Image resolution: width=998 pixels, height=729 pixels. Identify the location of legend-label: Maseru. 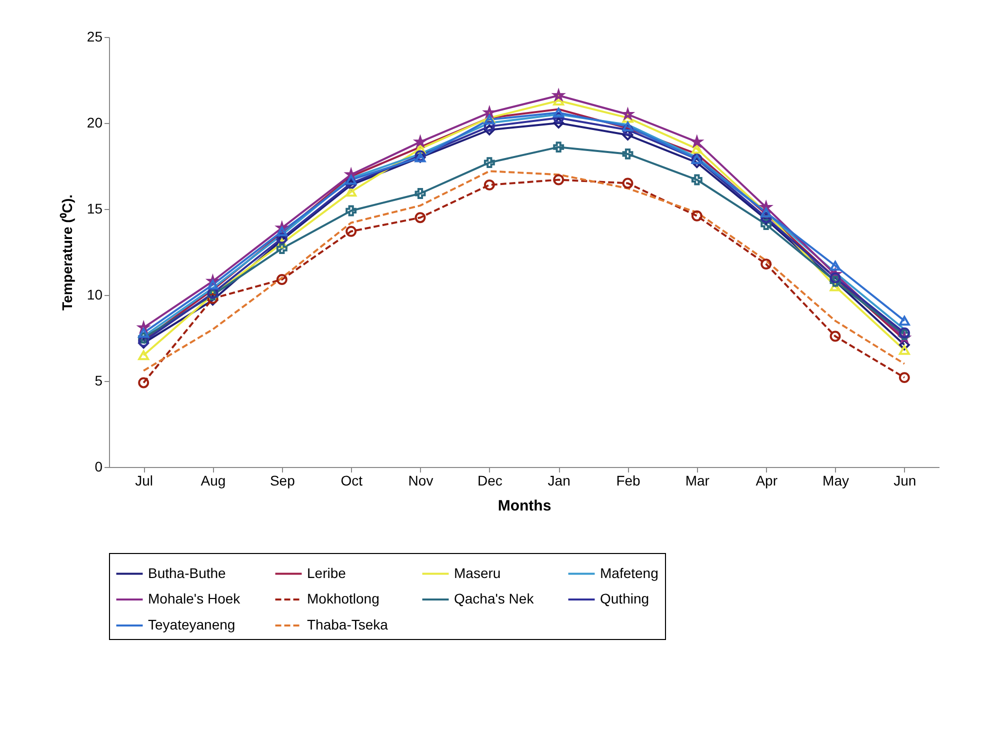
(477, 572).